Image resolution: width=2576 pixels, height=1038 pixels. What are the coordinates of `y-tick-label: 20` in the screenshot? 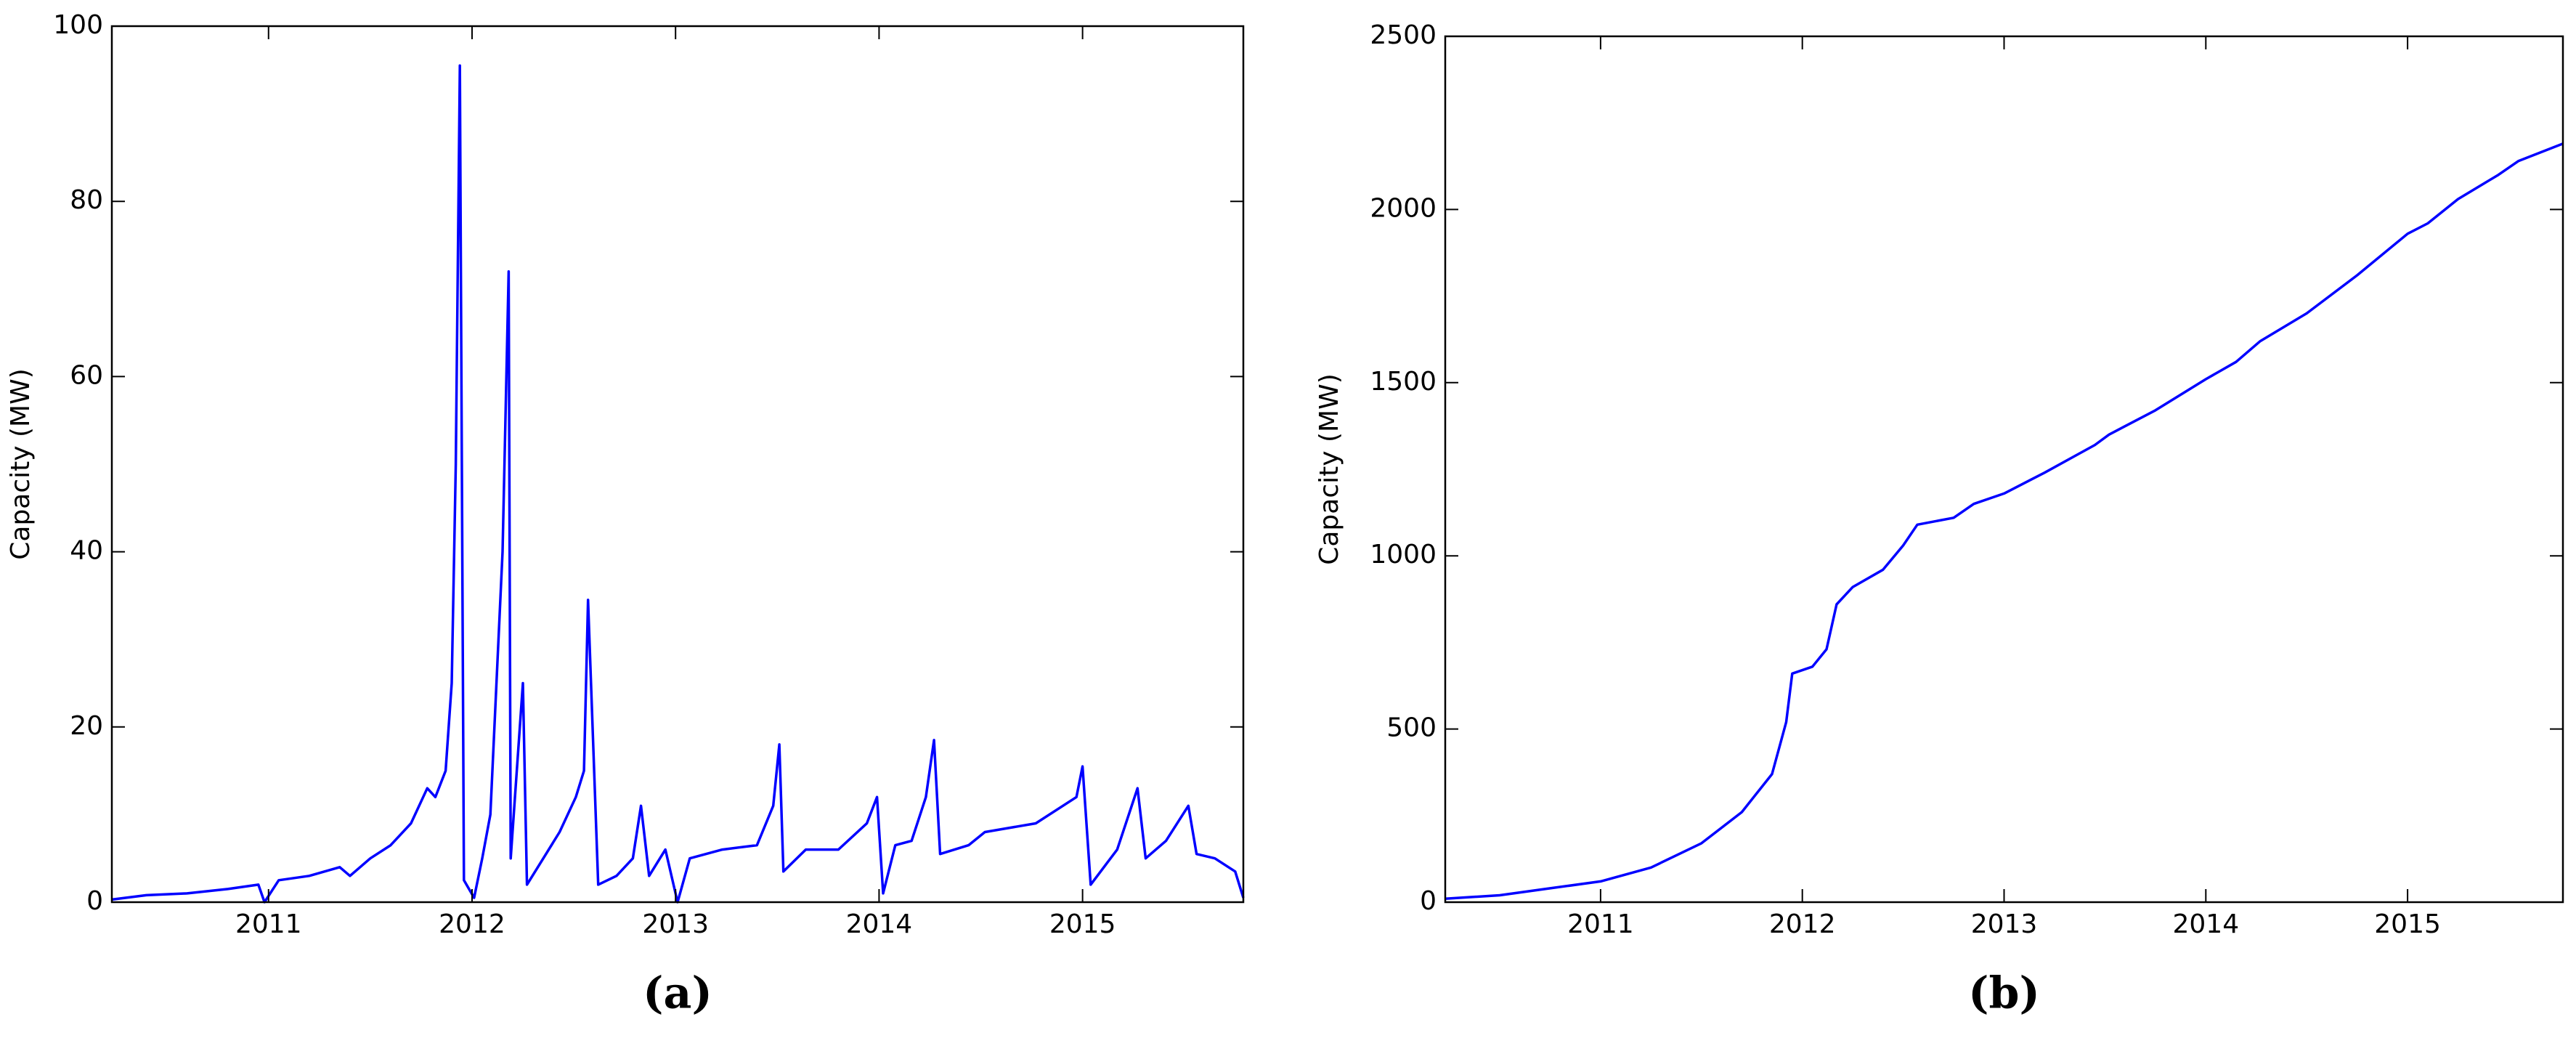 It's located at (86, 726).